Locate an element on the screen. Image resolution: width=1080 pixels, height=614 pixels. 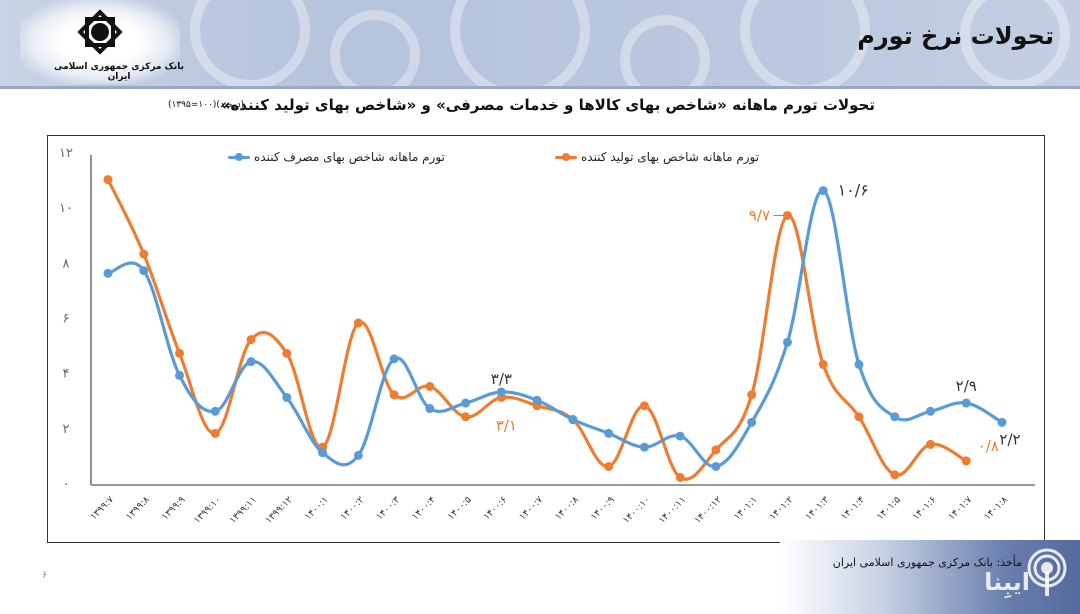
x-tick-label: ۱۴۰۱:۶ is located at coordinates (925, 508).